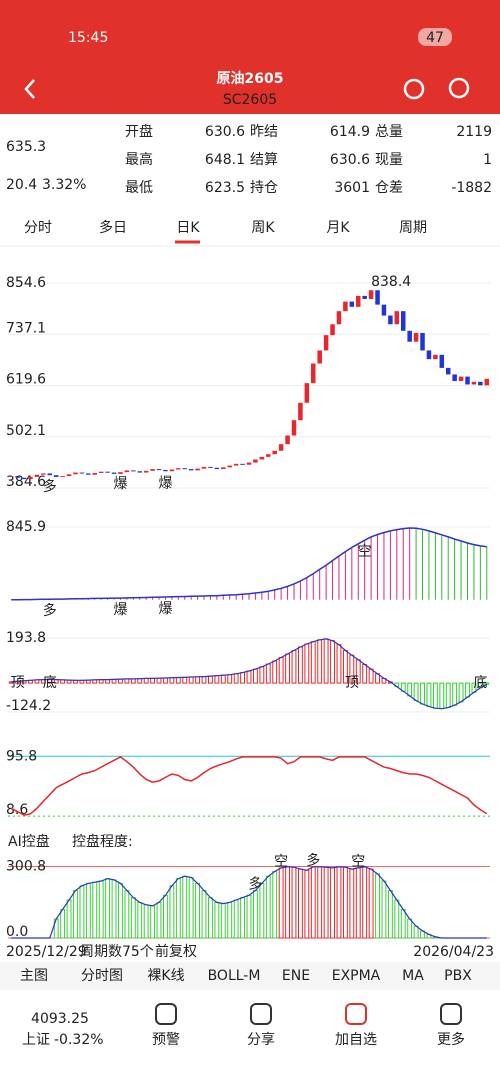 The image size is (500, 1090). I want to click on line, so click(249, 786).